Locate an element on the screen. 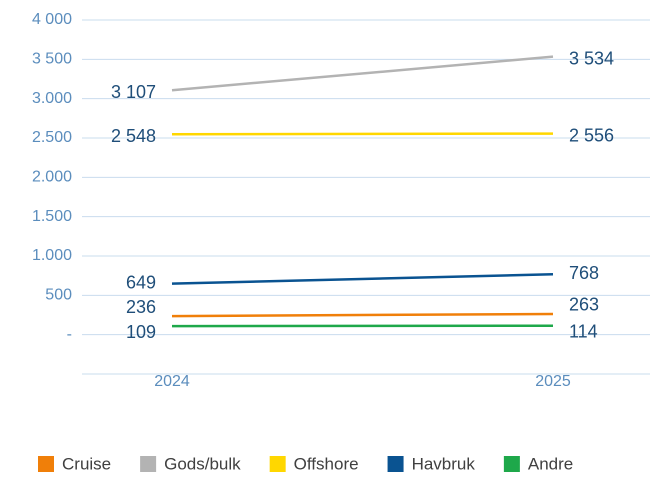 This screenshot has width=652, height=477. x-tick-label: 2024 is located at coordinates (172, 381).